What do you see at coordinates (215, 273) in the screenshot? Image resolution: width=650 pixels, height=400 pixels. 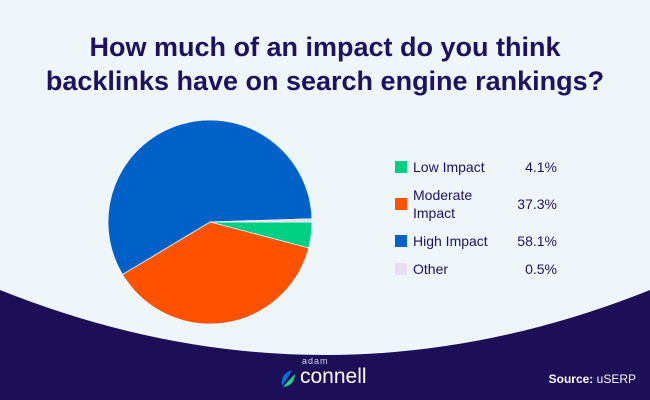 I see `pie-slice-moderate-impact` at bounding box center [215, 273].